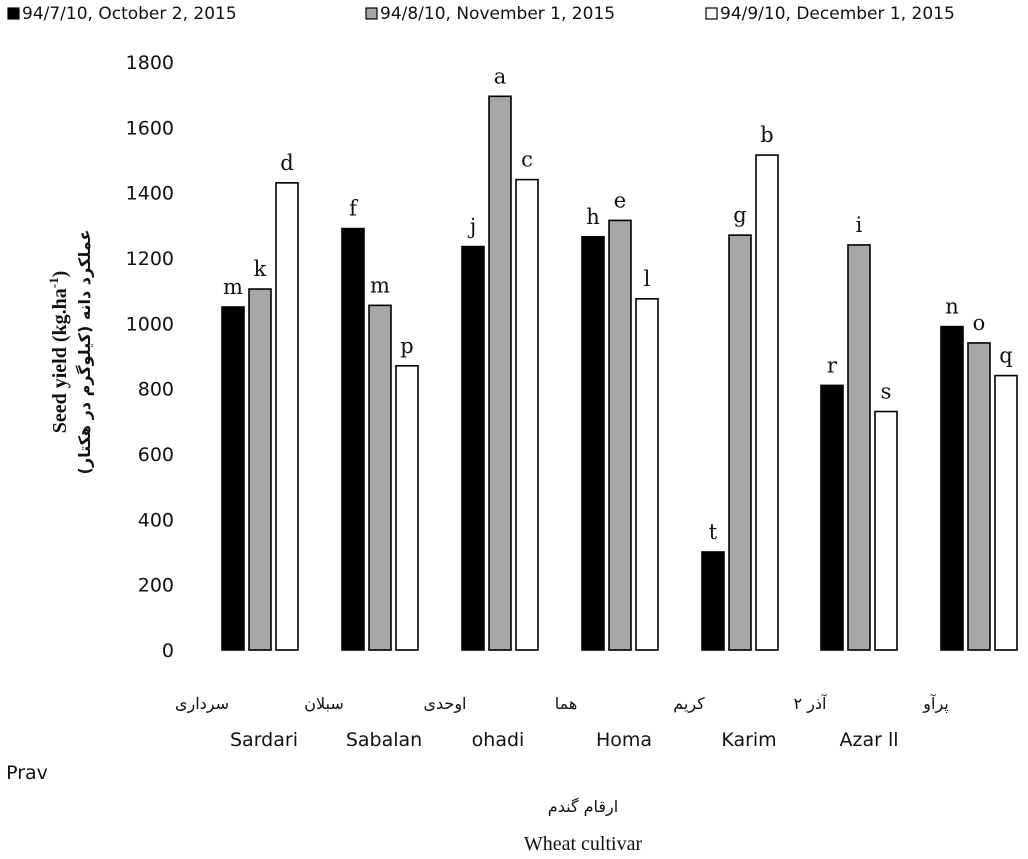  Describe the element at coordinates (84, 352) in the screenshot. I see `y-axis-label-fa: عملکرد دانه (کیلوگرم در هکتار)` at that location.